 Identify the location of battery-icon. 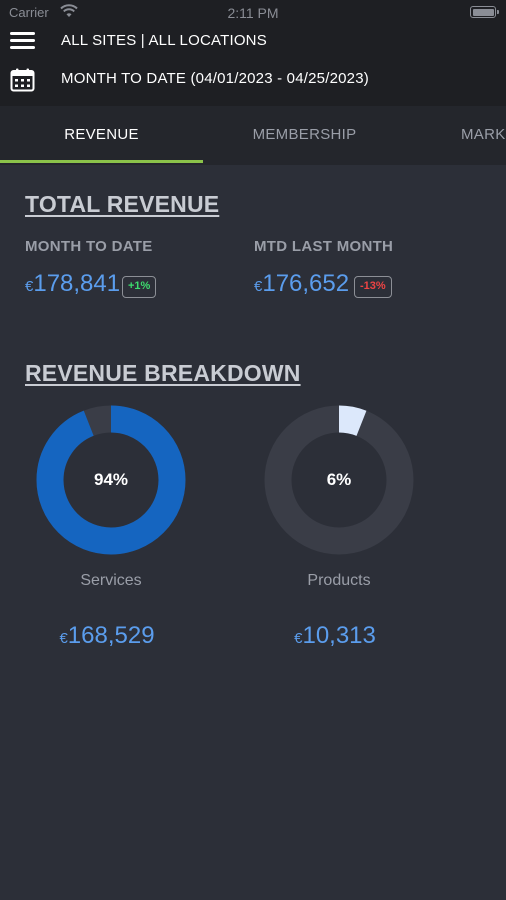
(484, 12).